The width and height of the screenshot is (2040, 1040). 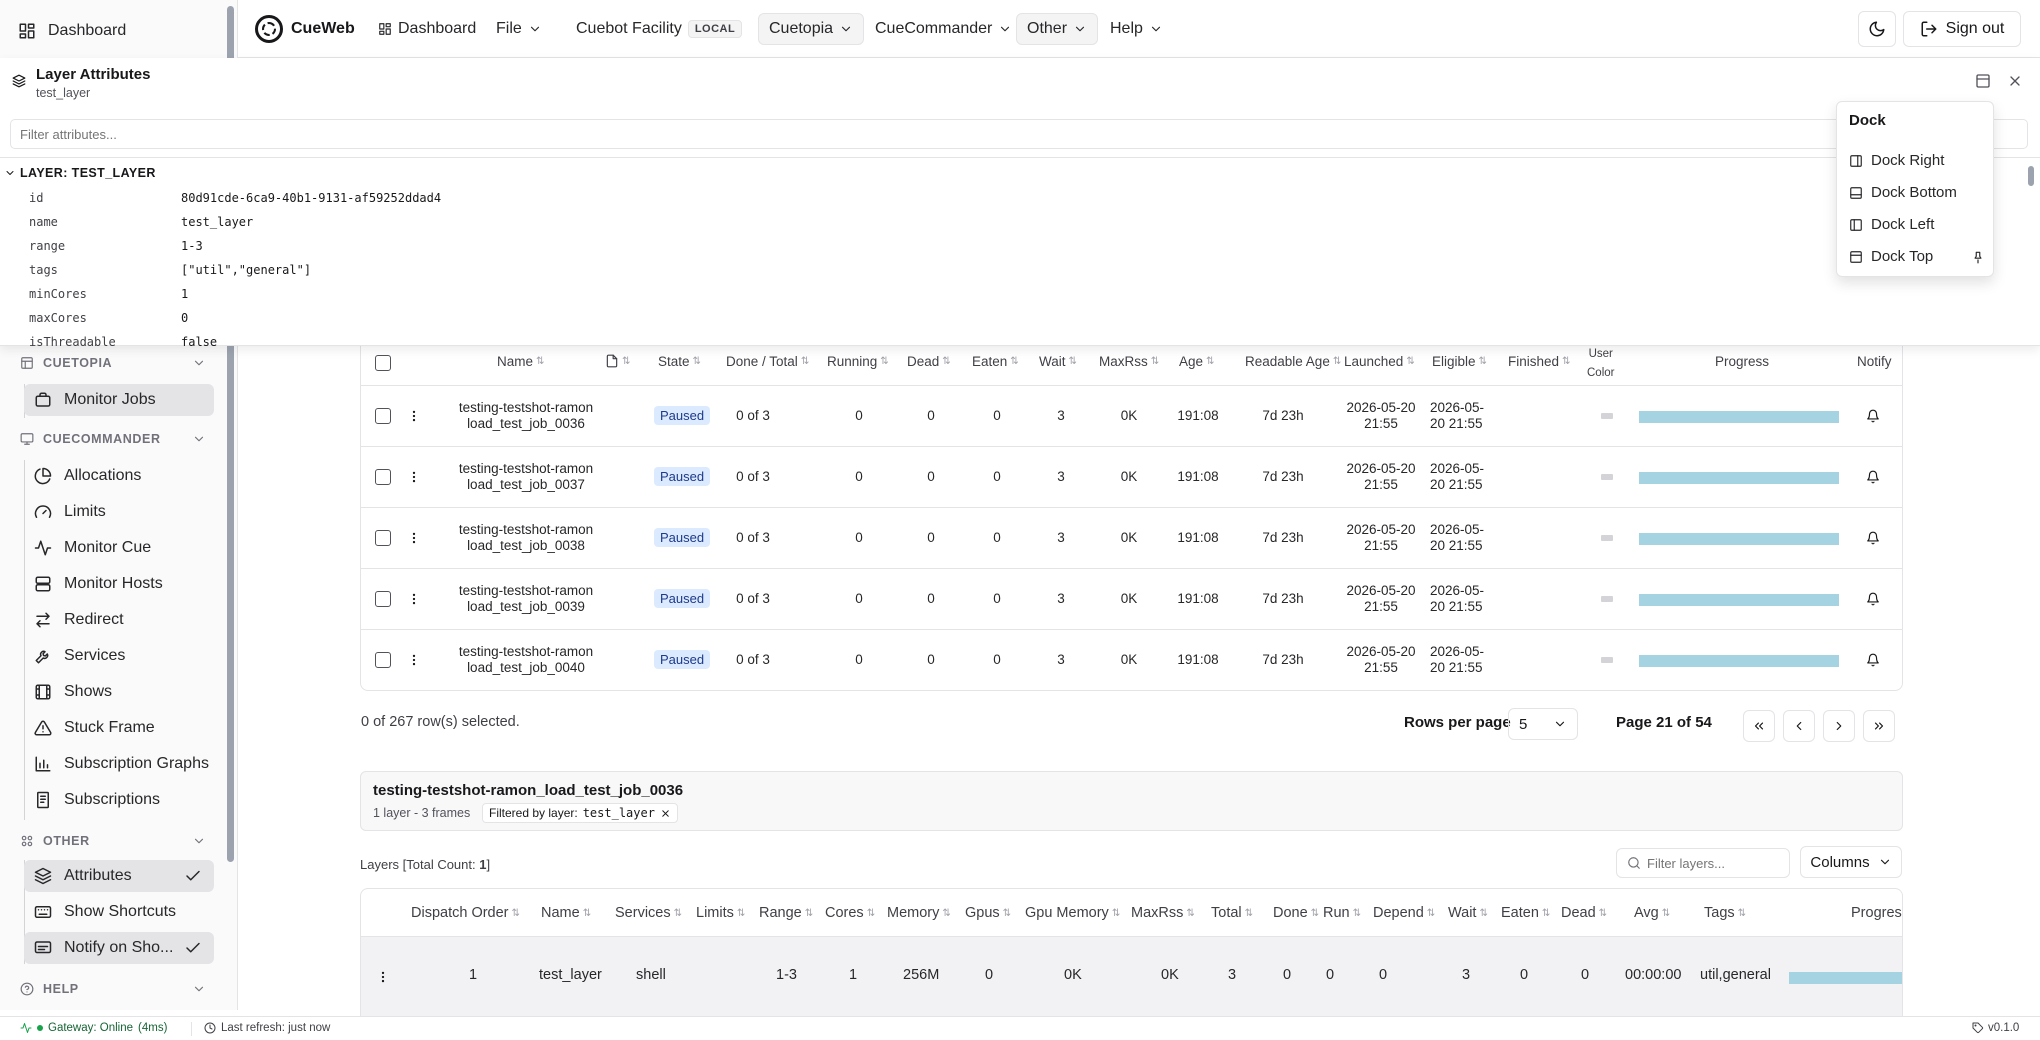 What do you see at coordinates (526, 599) in the screenshot?
I see `job-name: testing-testshot-ramon load_test_job_0039` at bounding box center [526, 599].